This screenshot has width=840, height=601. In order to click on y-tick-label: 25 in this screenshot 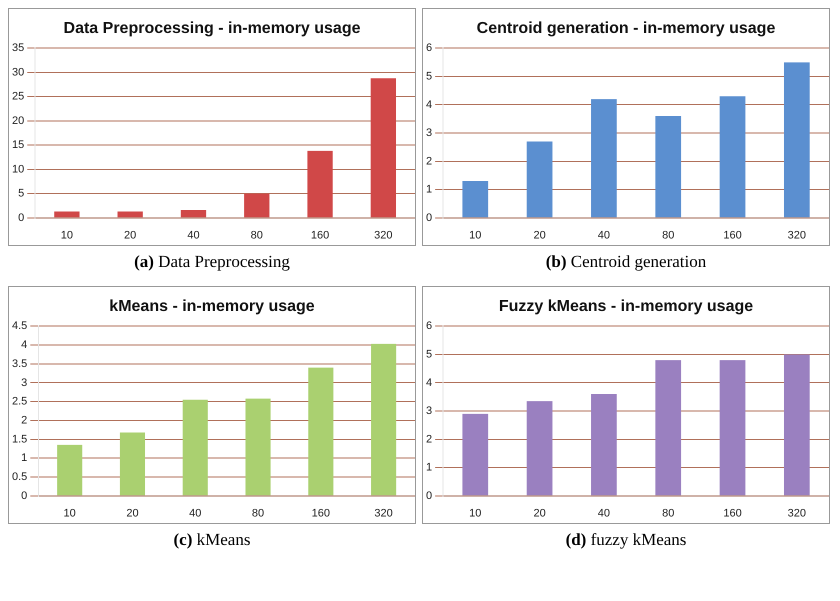, I will do `click(18, 96)`.